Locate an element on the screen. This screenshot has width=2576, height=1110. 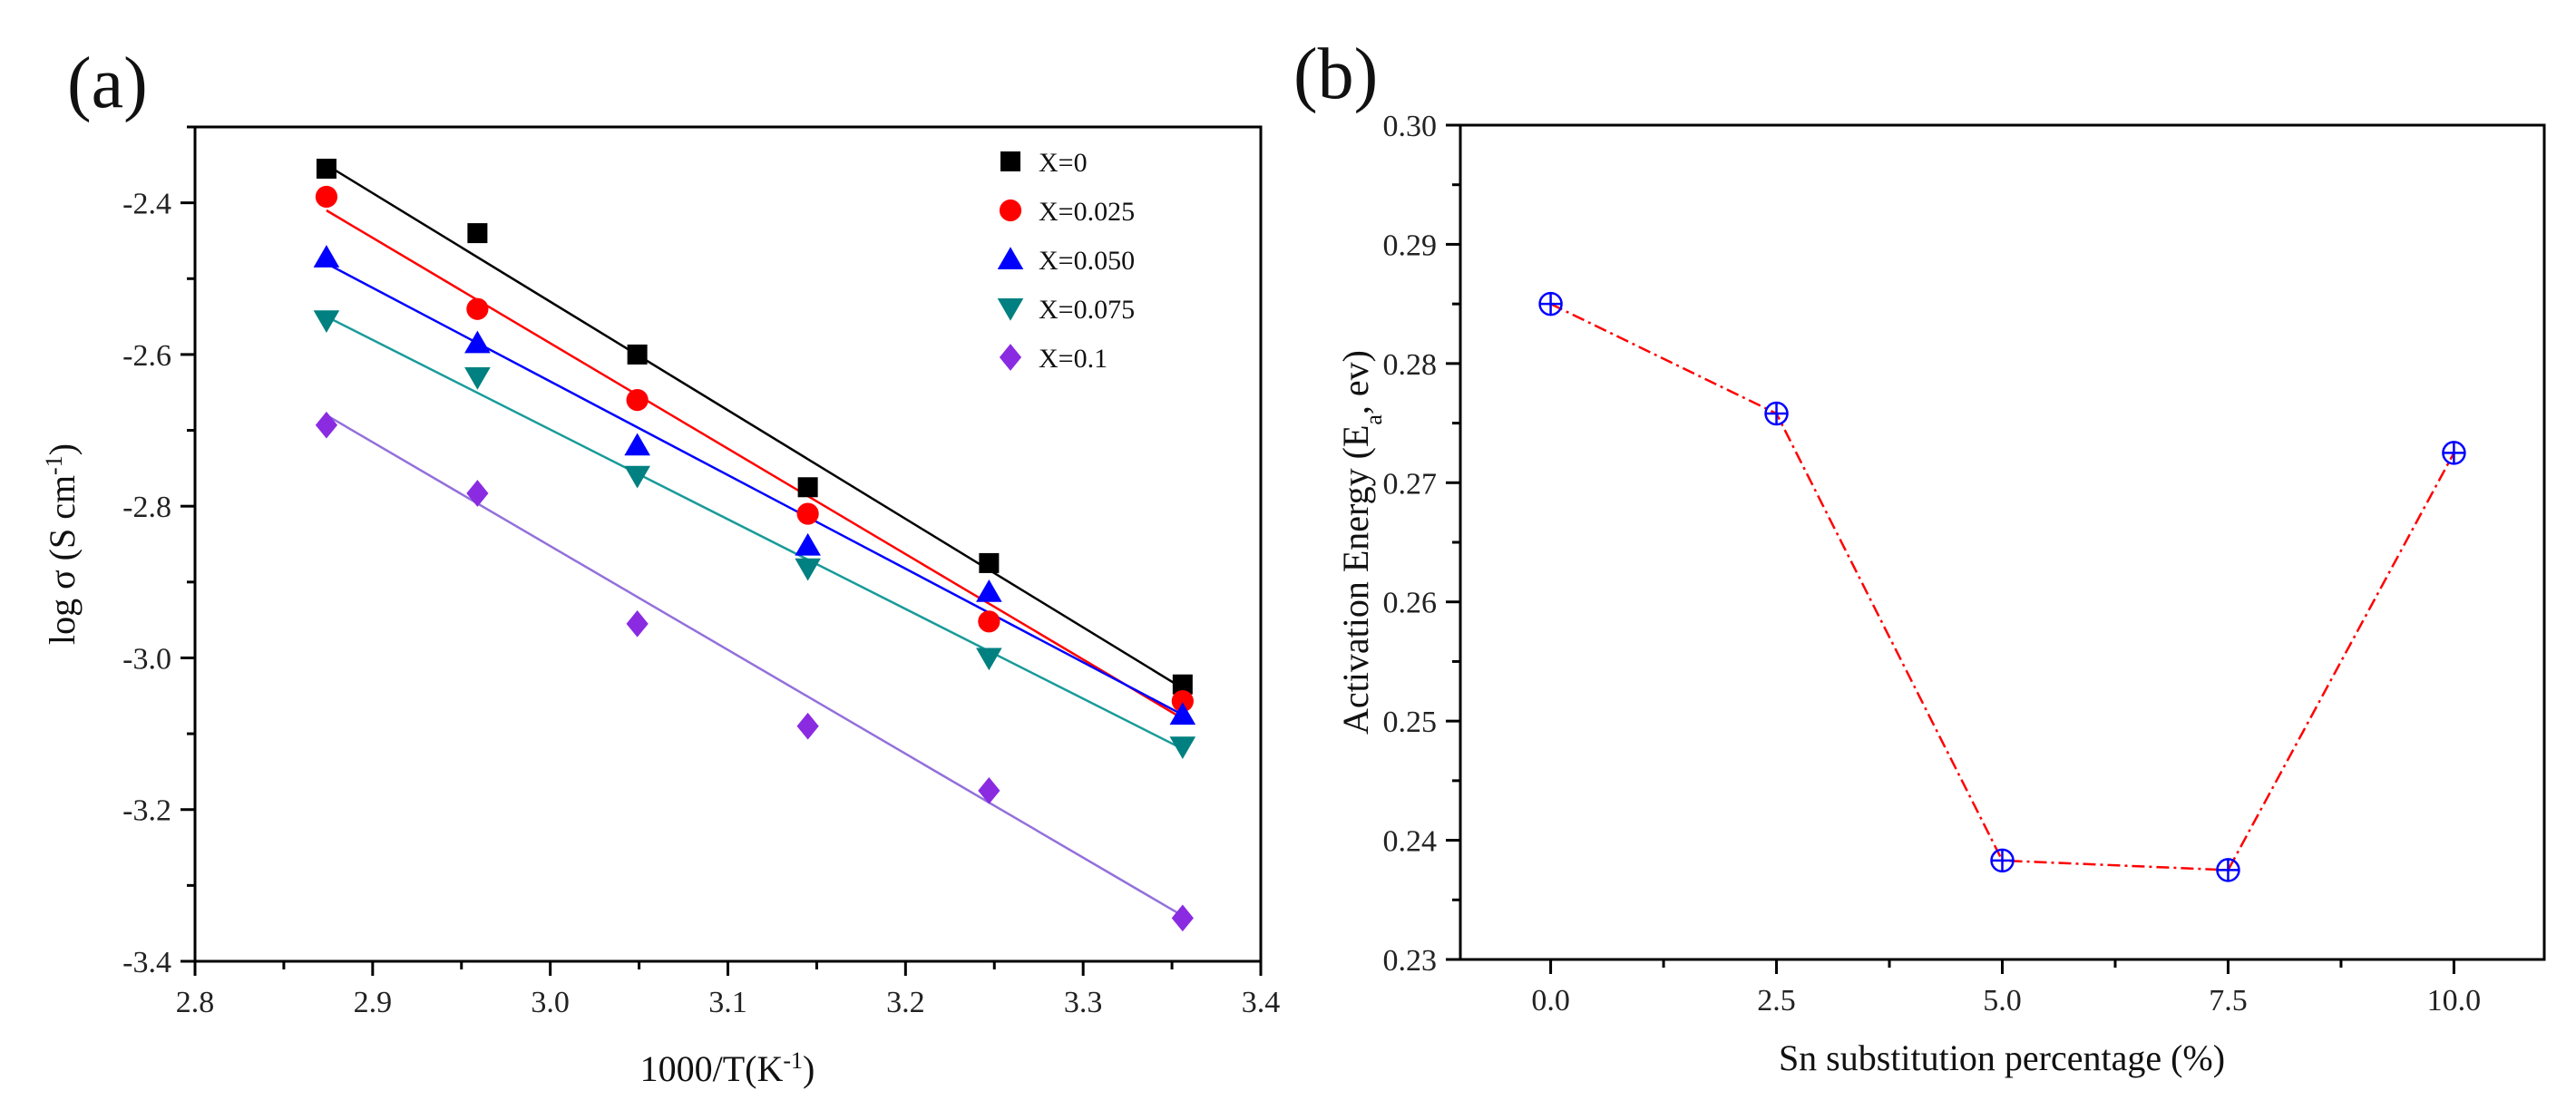
x-tick-label: 3.1 is located at coordinates (727, 1003).